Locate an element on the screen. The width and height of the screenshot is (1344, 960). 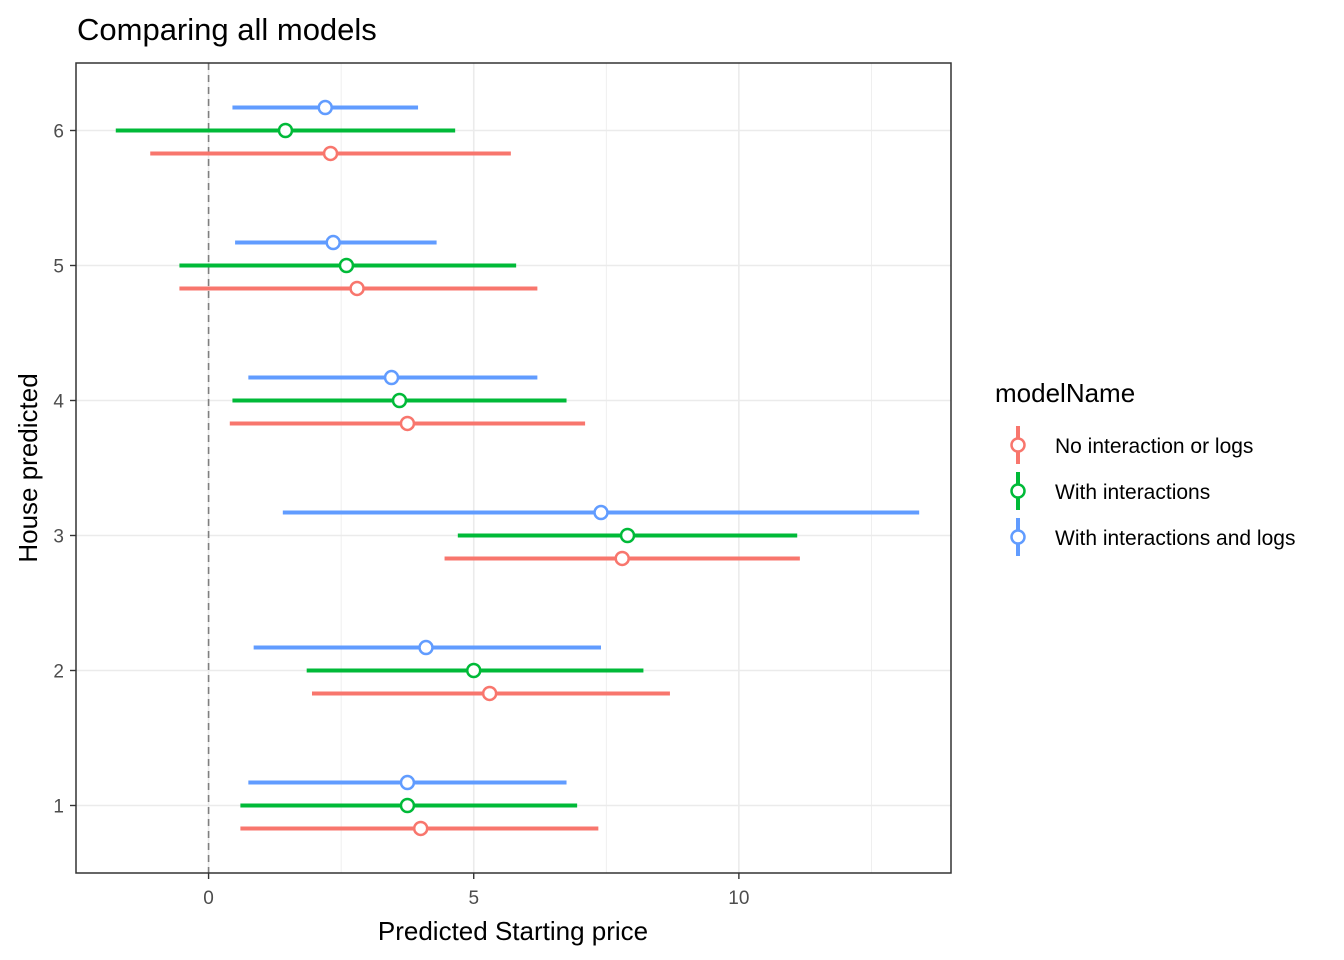
x-tick-label: 10 is located at coordinates (738, 898).